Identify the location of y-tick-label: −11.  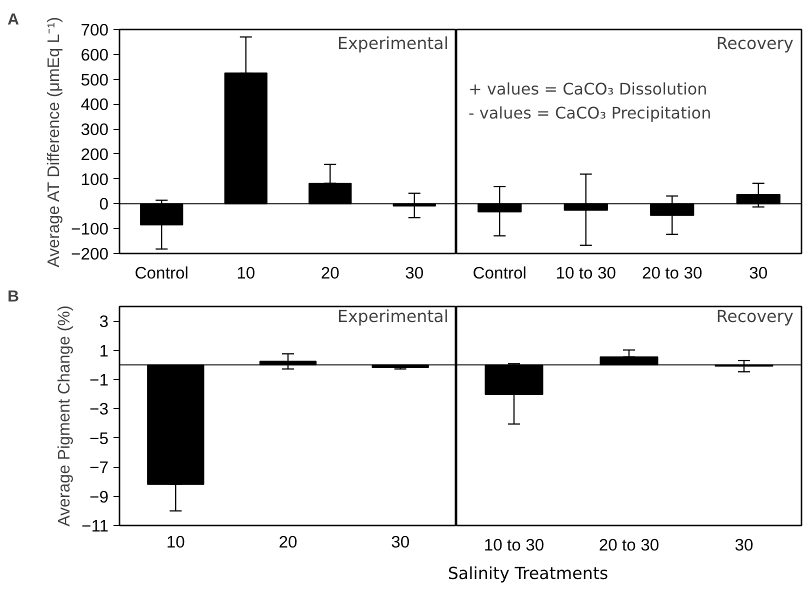
(95, 526).